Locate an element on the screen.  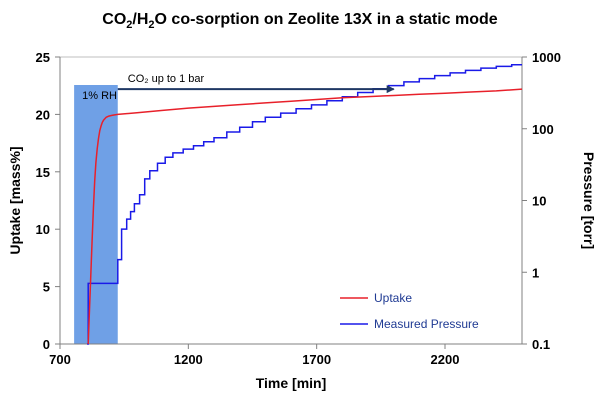
humidity-region-label: 1% RH is located at coordinates (99, 96).